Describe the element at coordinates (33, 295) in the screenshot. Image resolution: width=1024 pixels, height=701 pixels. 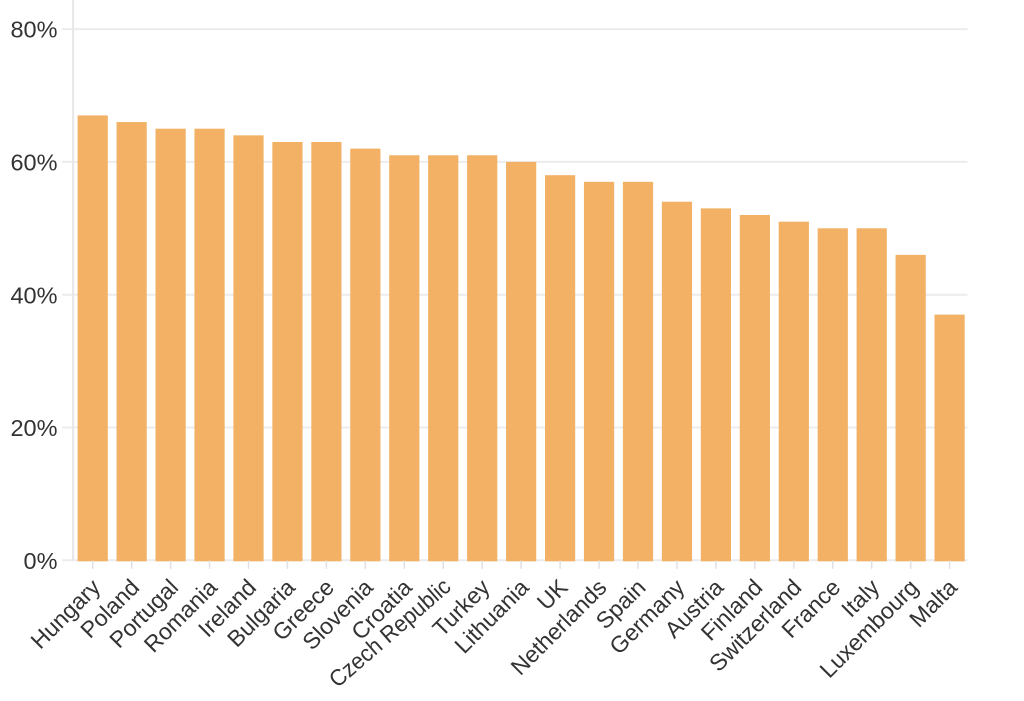
I see `svg-text: 40%` at that location.